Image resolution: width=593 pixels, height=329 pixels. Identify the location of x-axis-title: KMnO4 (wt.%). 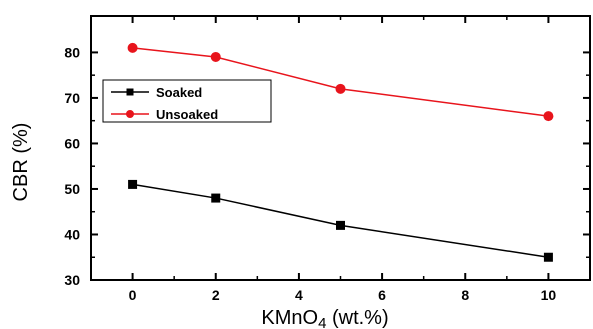
(324, 318).